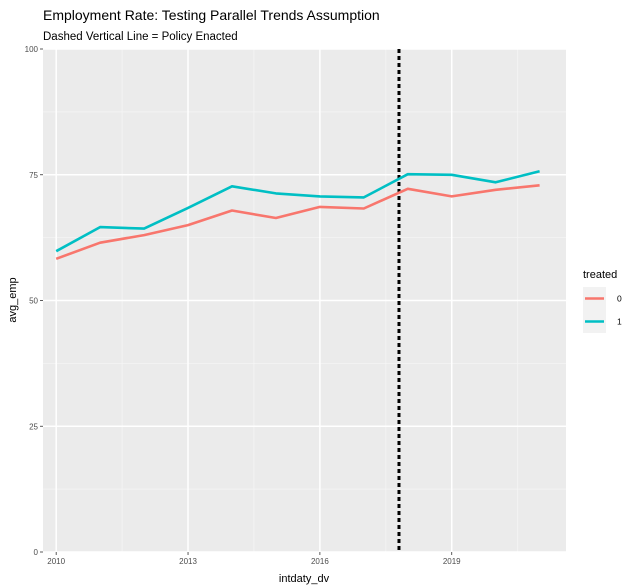 The height and width of the screenshot is (588, 634). I want to click on y-axis-ticks: 0 25 50 75 100, so click(34, 301).